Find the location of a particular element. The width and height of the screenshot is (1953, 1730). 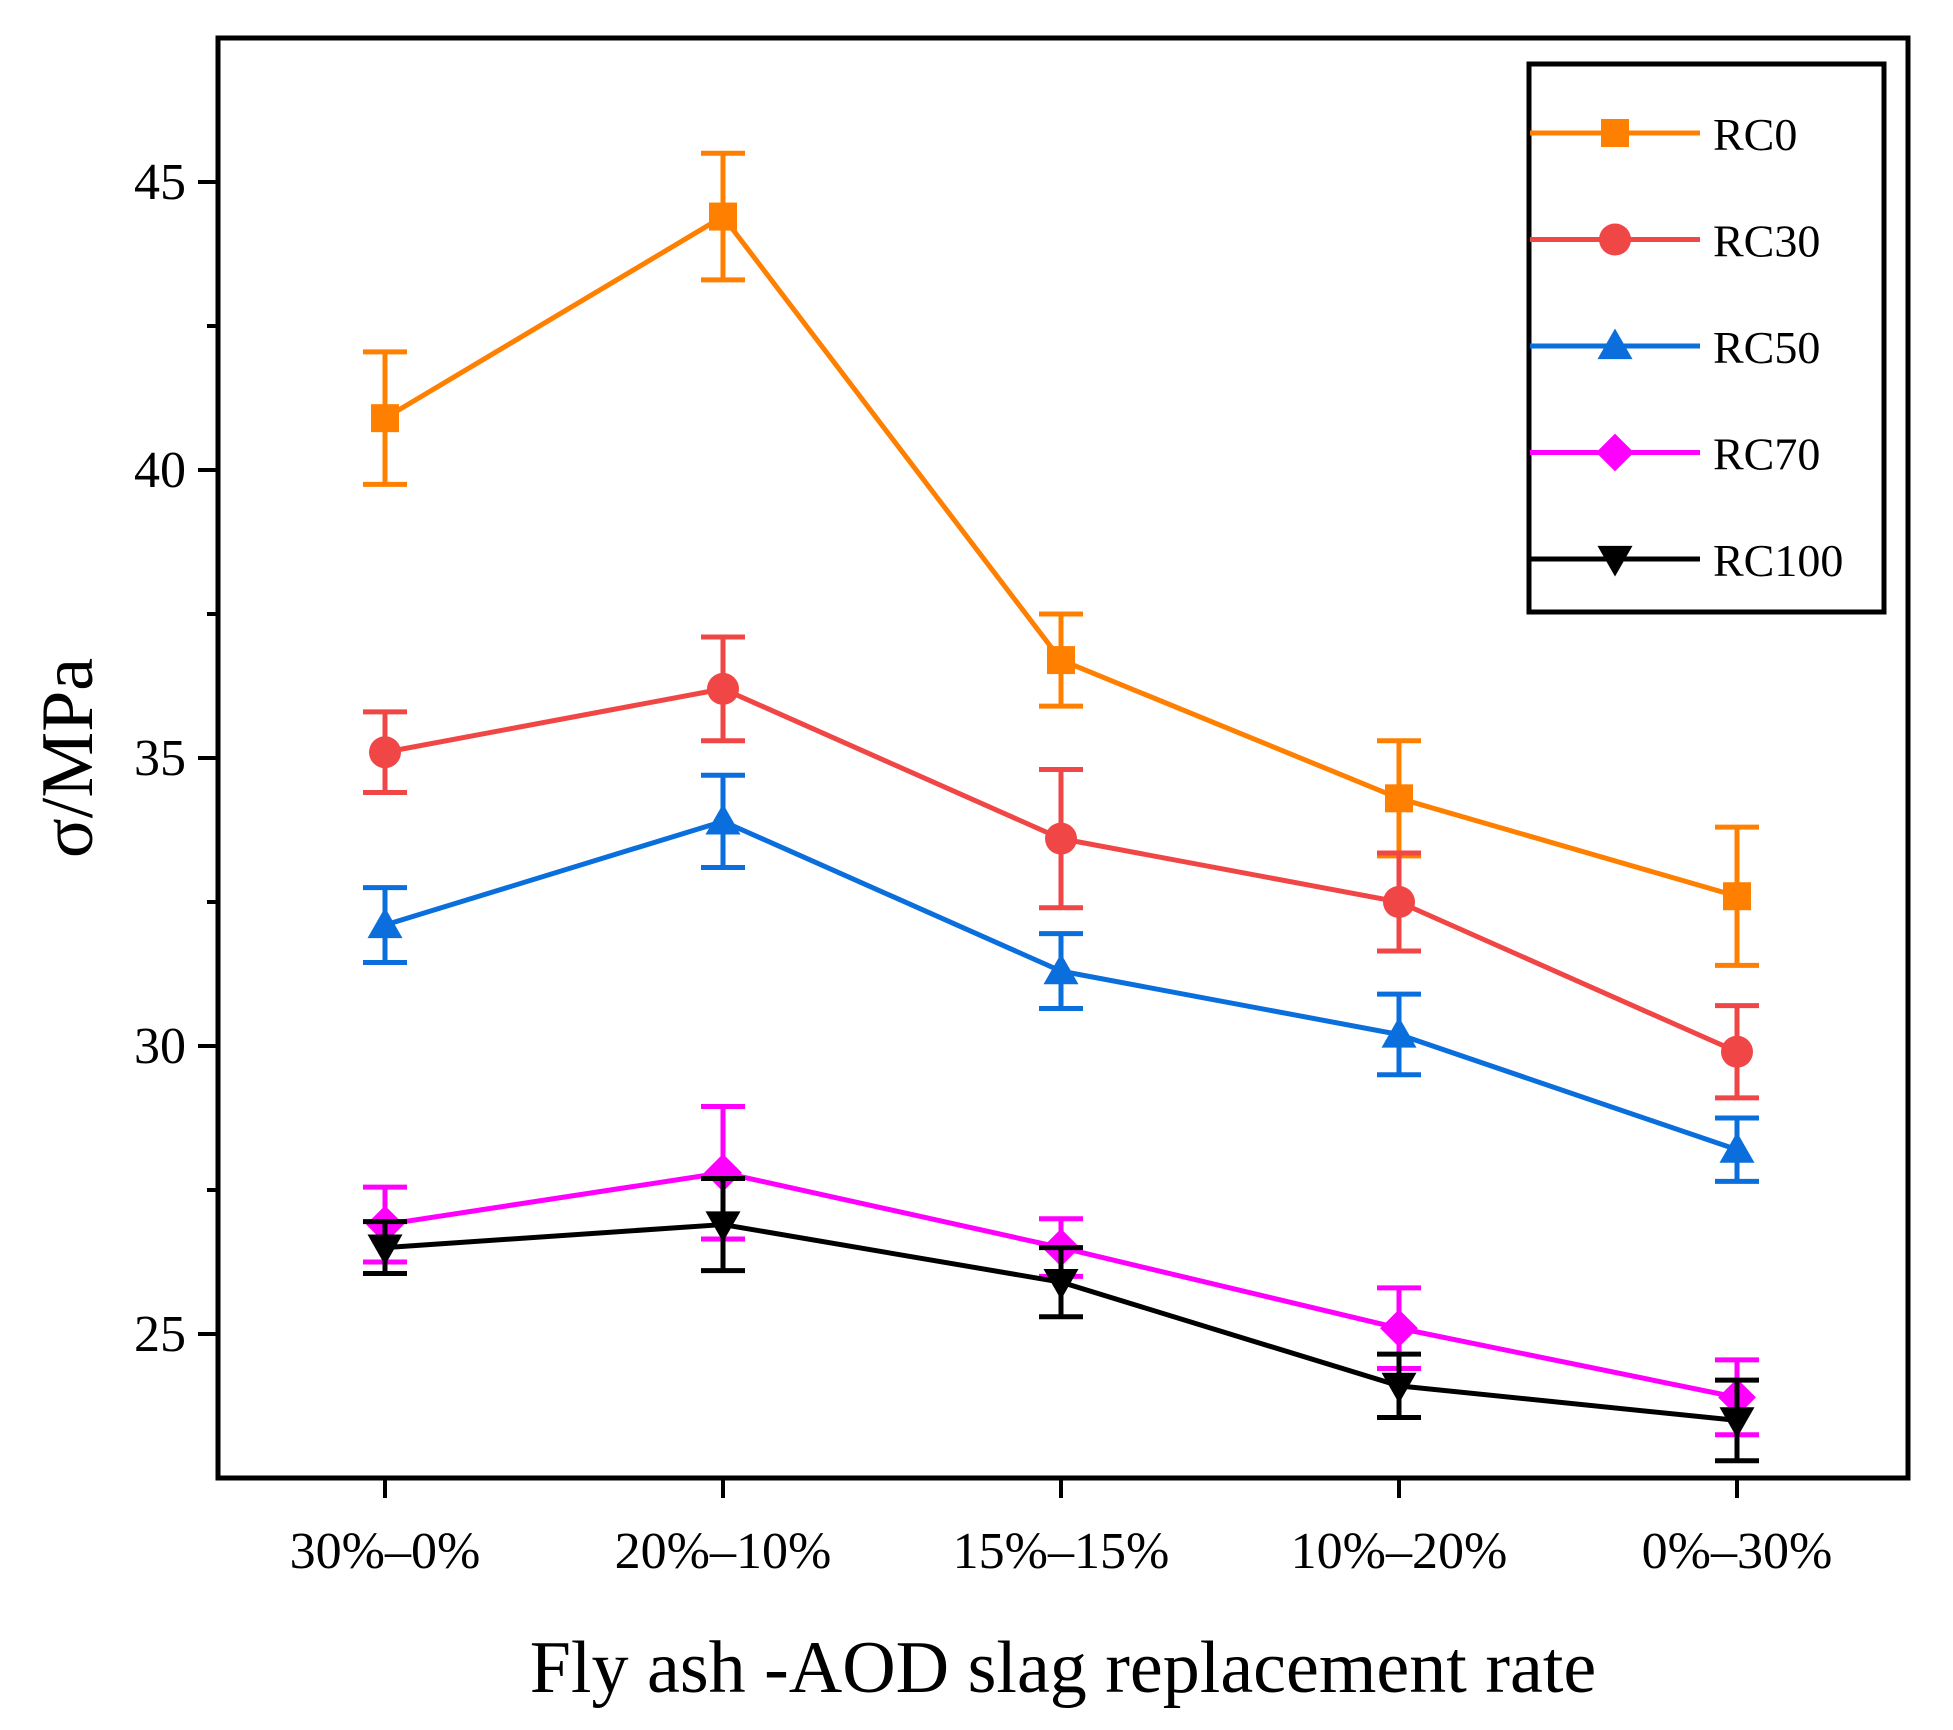

legend-item-rc50: RC50 is located at coordinates (1675, 347).